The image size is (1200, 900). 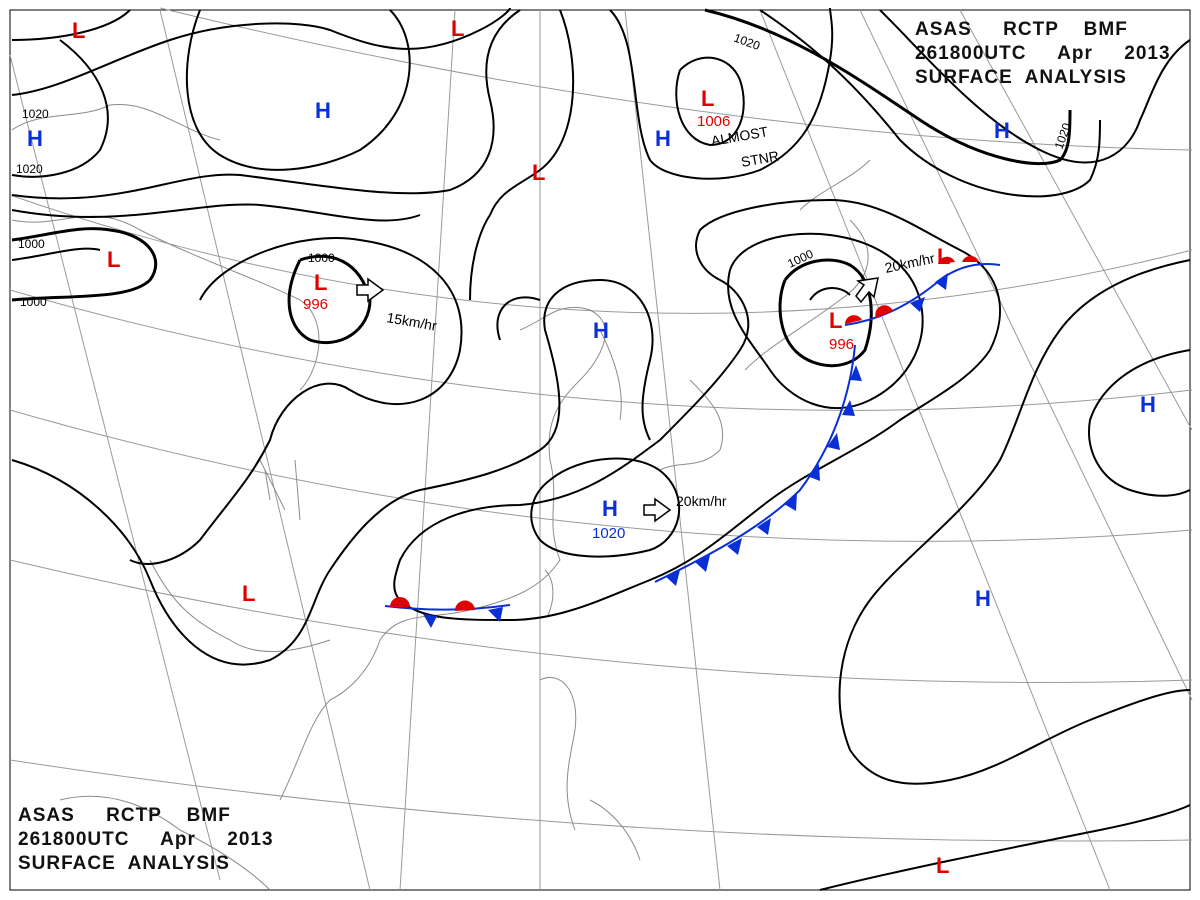 I want to click on note-line-2: STNR, so click(x=760, y=159).